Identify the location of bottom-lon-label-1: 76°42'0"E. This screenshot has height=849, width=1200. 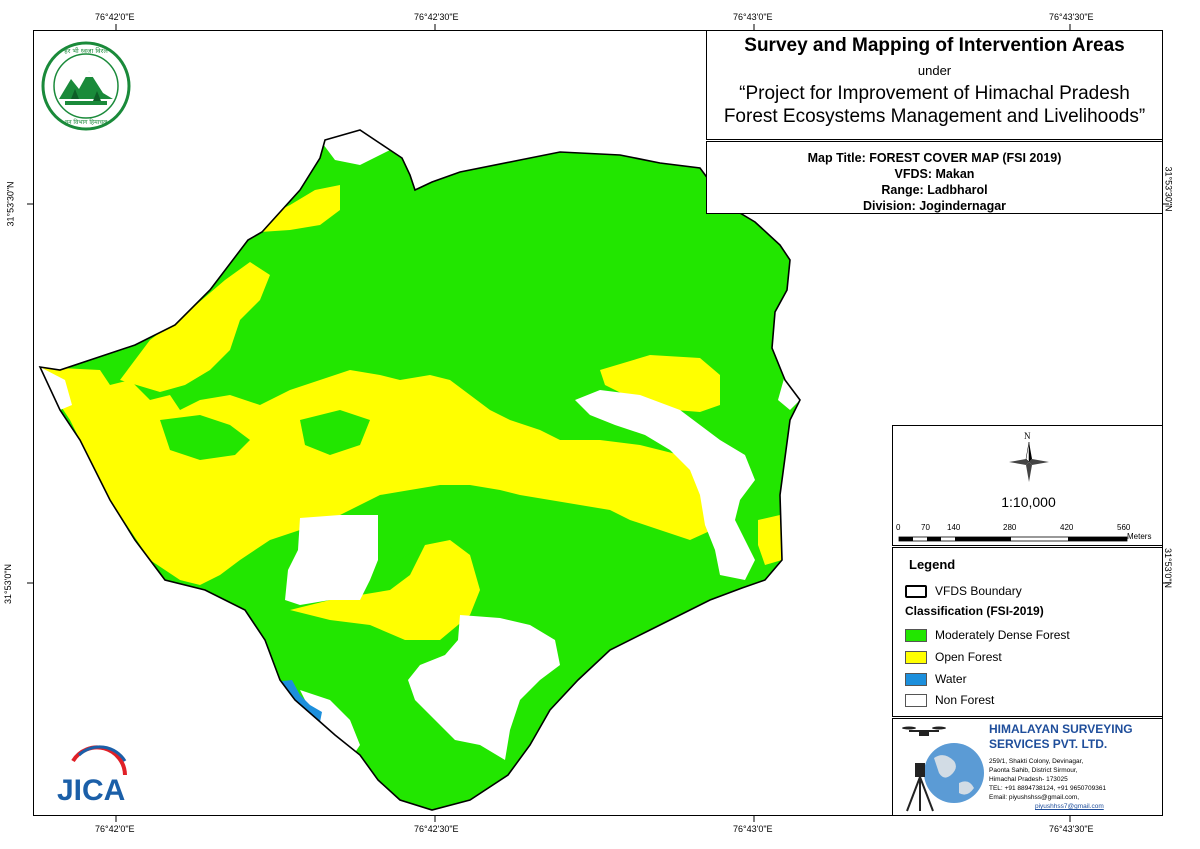
(115, 829).